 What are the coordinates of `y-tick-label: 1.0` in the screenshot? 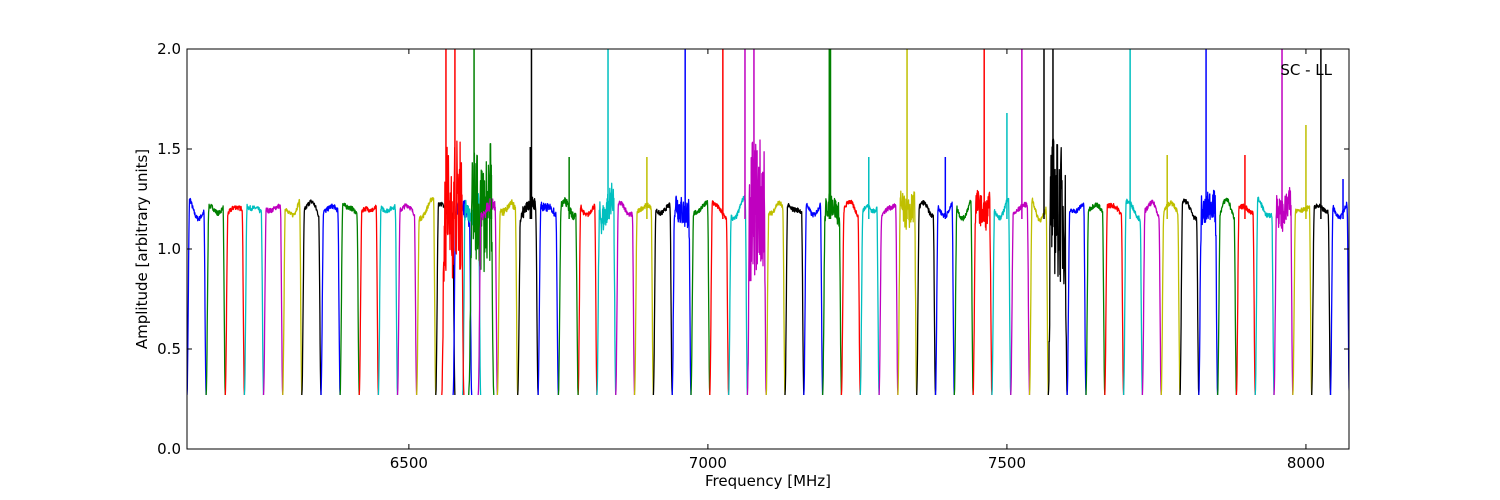 It's located at (169, 249).